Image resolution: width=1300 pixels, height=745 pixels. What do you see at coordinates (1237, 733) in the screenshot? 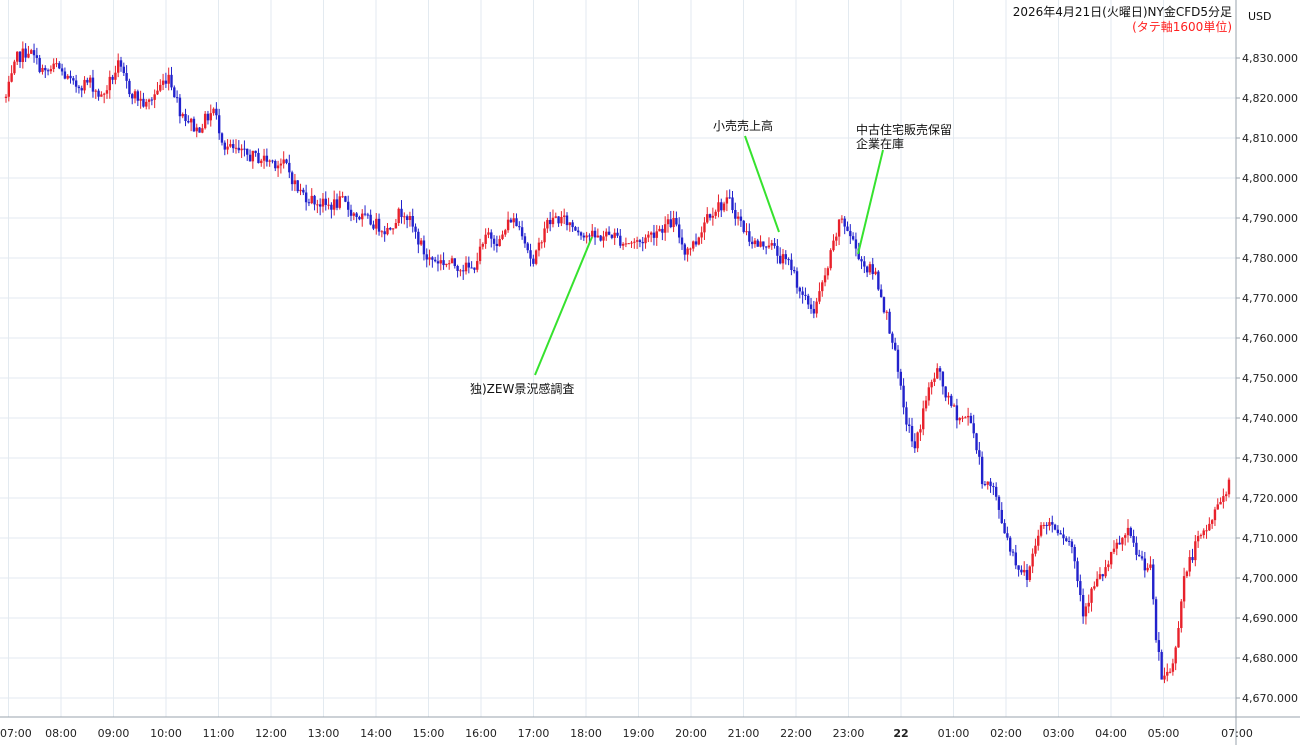
I see `x-tick-label: 07:00` at bounding box center [1237, 733].